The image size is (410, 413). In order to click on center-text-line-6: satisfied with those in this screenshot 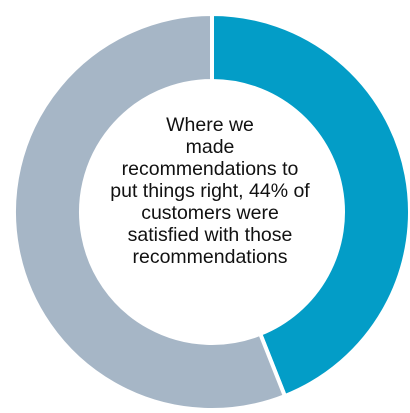, I will do `click(210, 235)`.